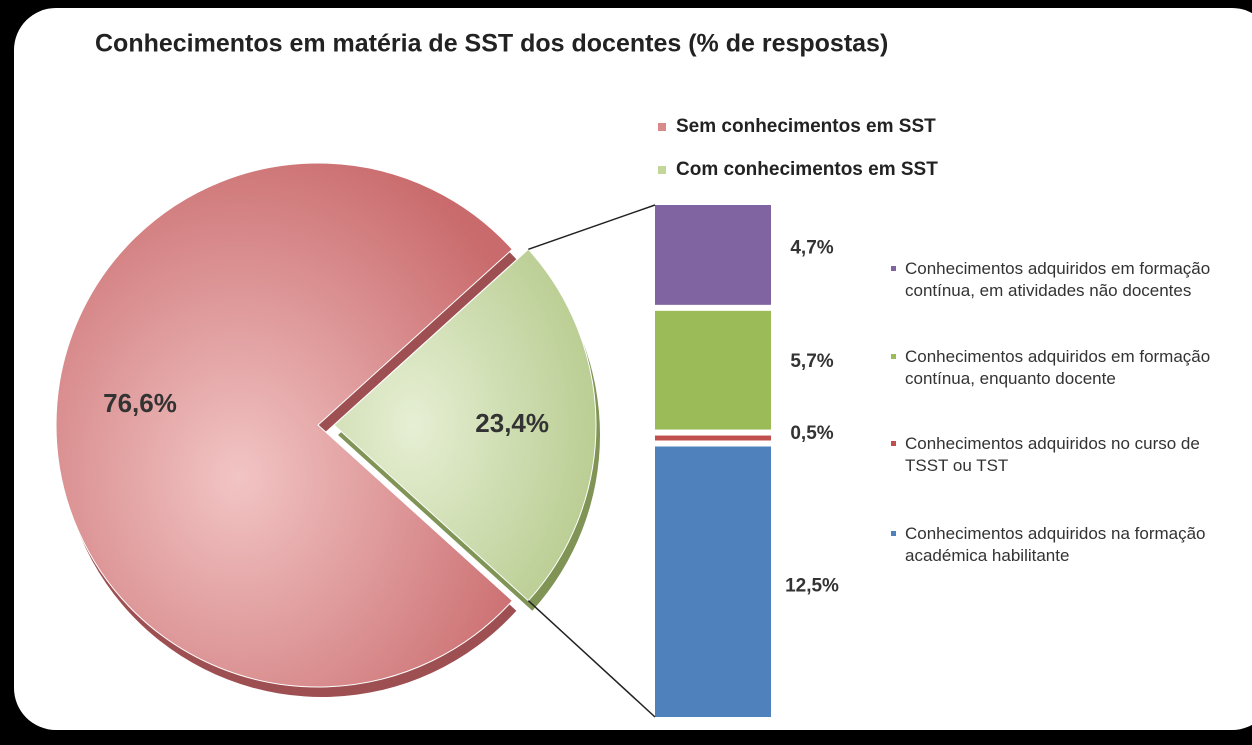 The height and width of the screenshot is (745, 1252). What do you see at coordinates (811, 247) in the screenshot?
I see `data-label: 4,7%` at bounding box center [811, 247].